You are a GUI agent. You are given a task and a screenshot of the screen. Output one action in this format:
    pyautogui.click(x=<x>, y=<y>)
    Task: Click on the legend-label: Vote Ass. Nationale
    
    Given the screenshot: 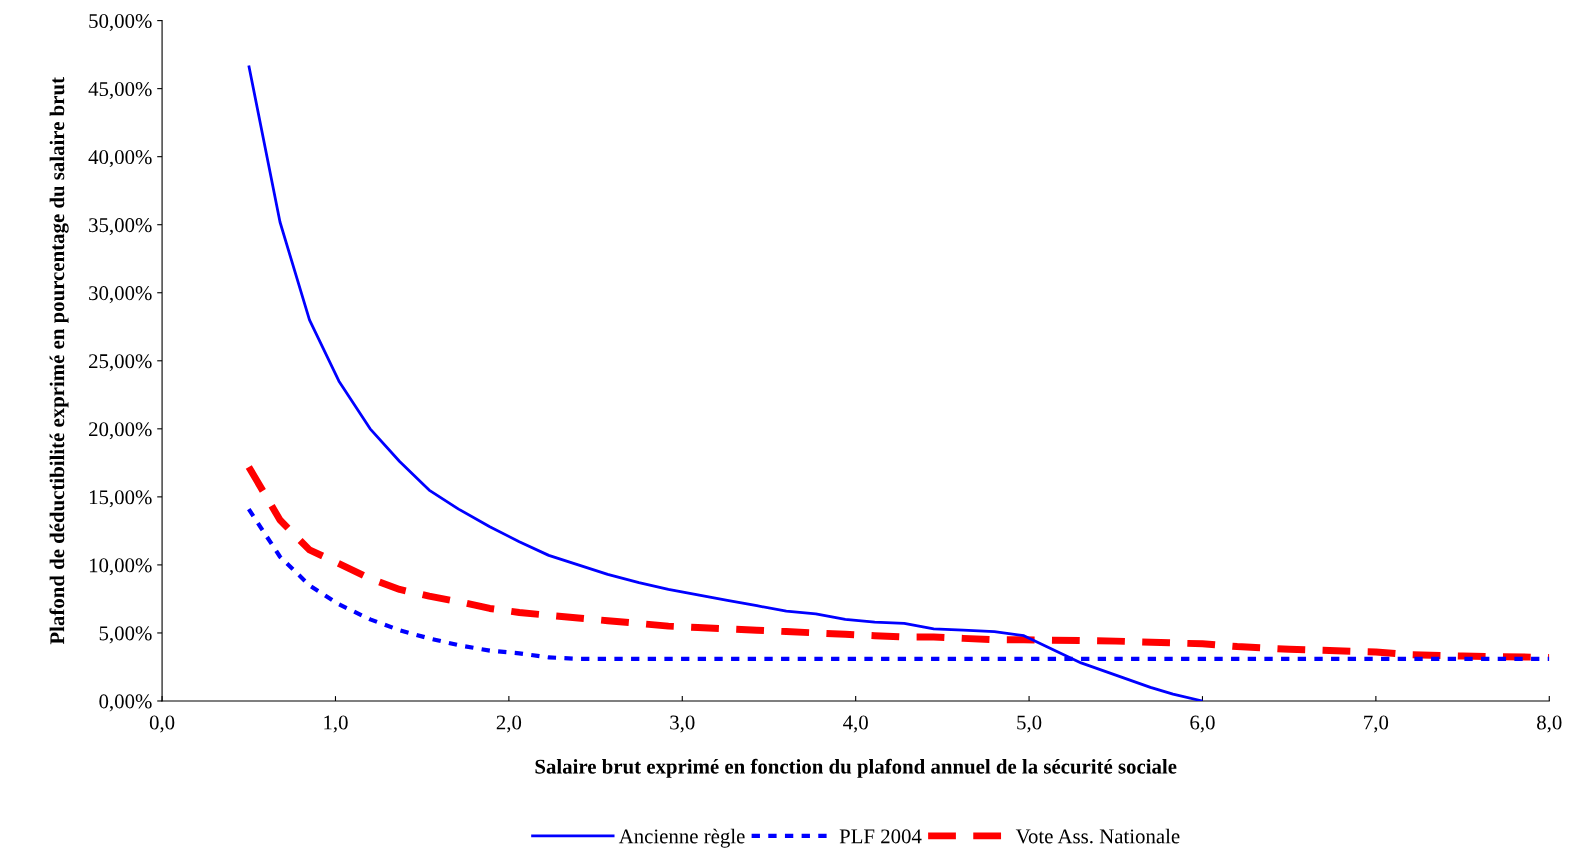 What is the action you would take?
    pyautogui.click(x=1097, y=836)
    